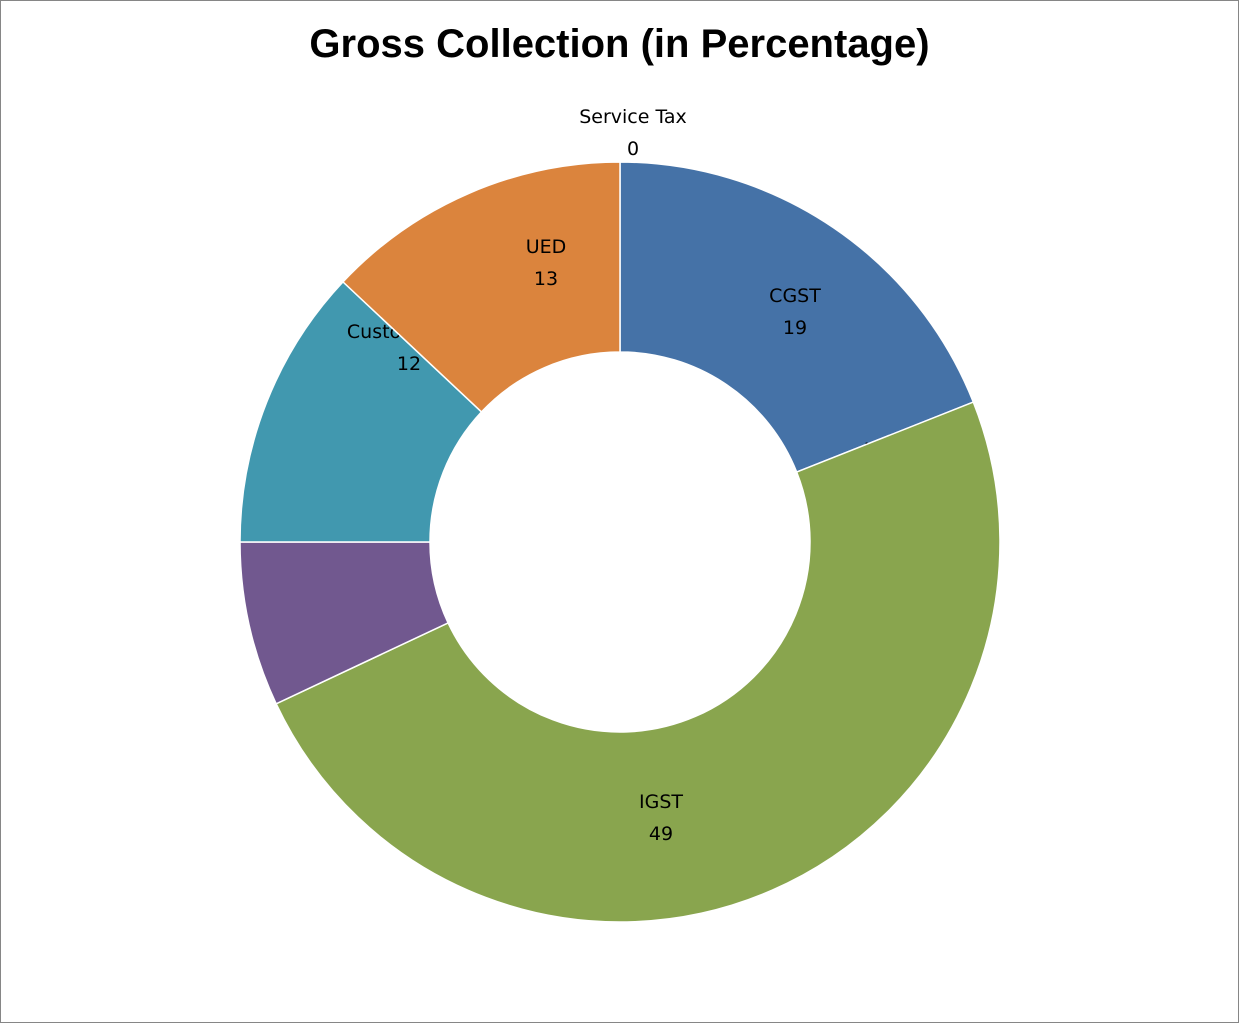 This screenshot has height=1023, width=1239. I want to click on data-label-value-ued: 13, so click(546, 279).